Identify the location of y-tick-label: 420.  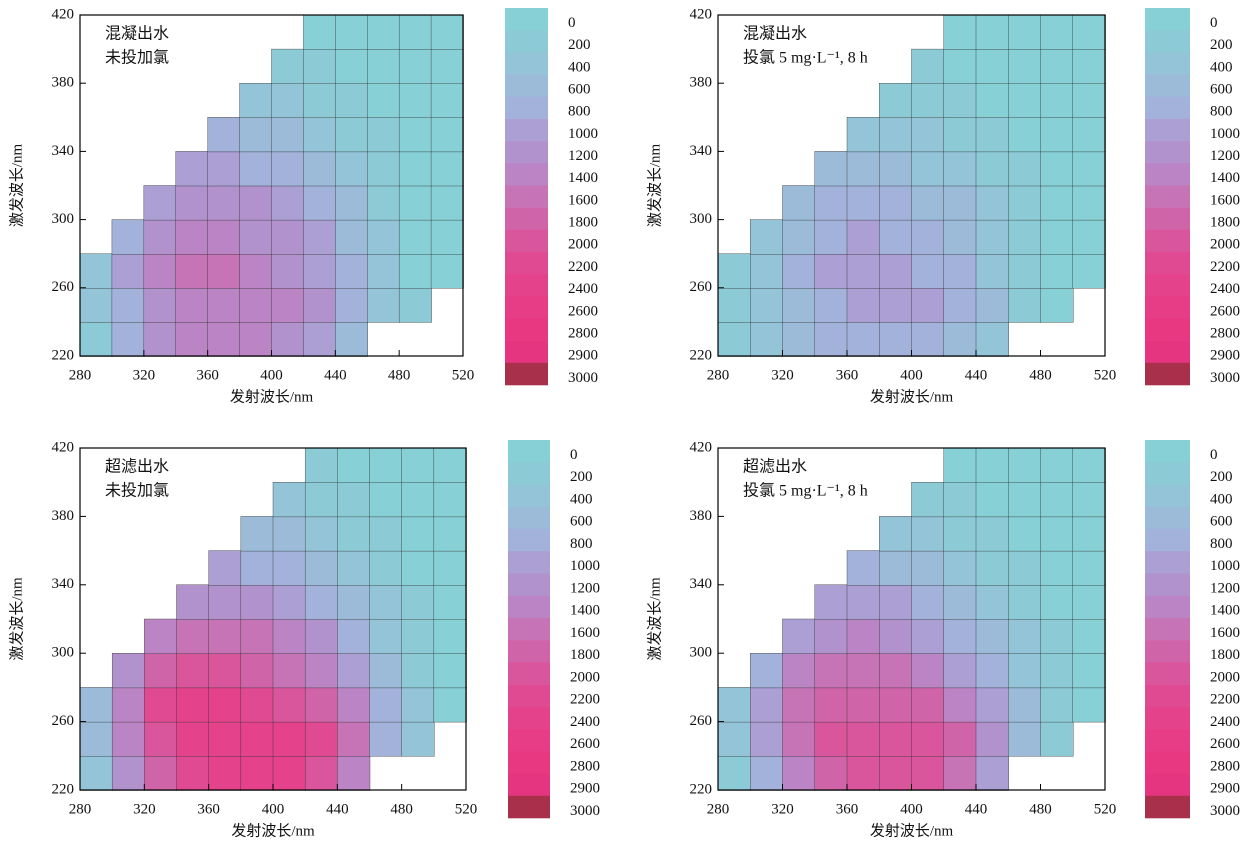
(63, 447).